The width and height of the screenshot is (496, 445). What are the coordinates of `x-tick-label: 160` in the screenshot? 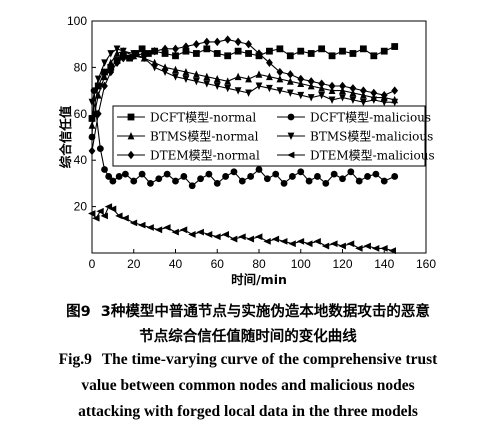 It's located at (426, 264).